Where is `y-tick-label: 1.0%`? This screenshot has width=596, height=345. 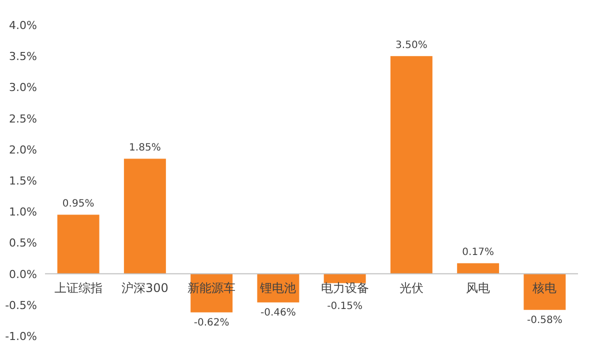
y-tick-label: 1.0% is located at coordinates (23, 212).